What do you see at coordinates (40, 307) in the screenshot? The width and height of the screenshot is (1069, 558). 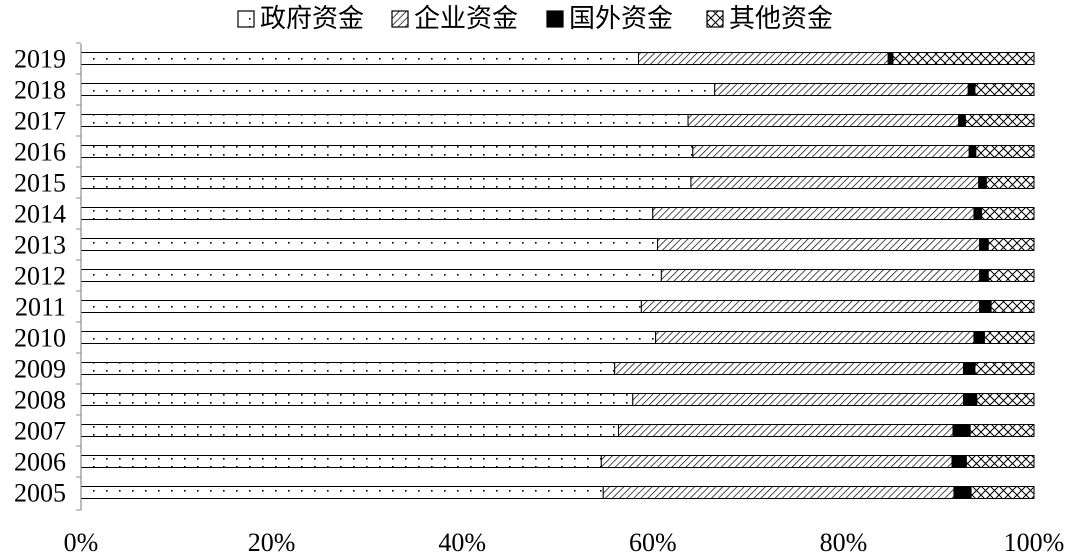 I see `y-tick-label: 2011` at bounding box center [40, 307].